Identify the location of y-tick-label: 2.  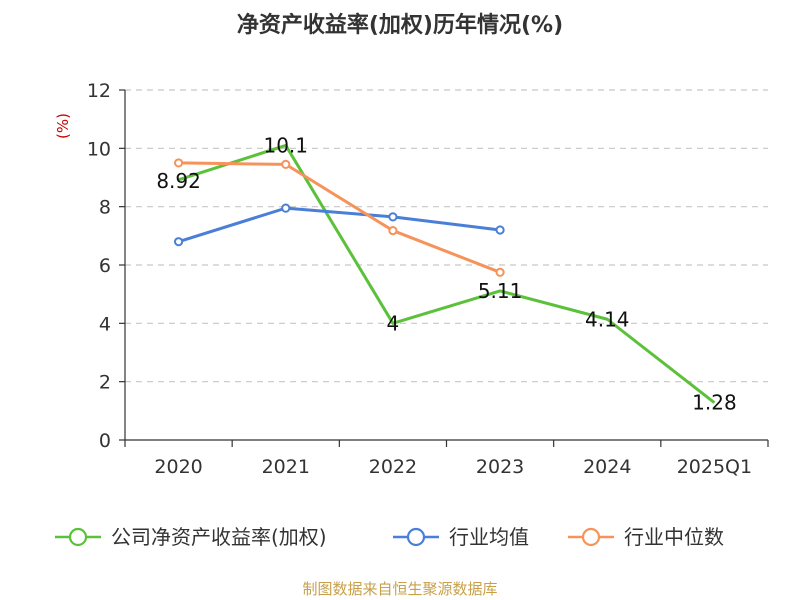
(105, 383).